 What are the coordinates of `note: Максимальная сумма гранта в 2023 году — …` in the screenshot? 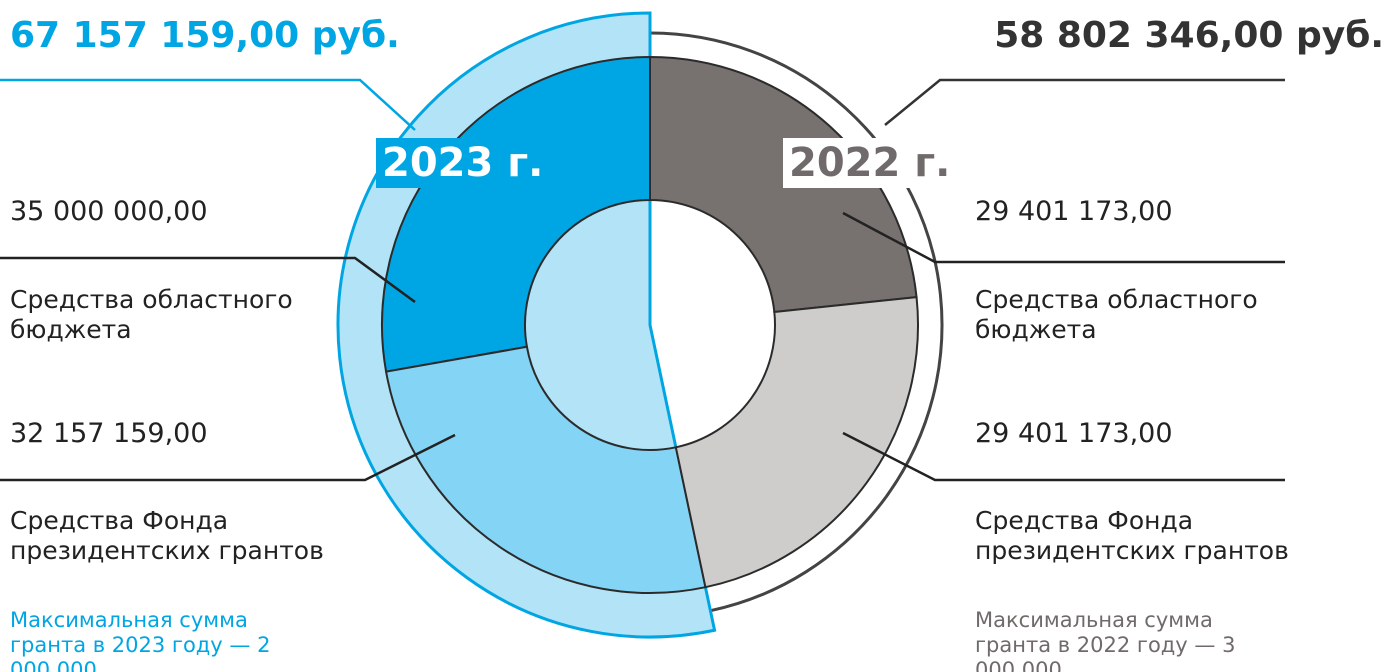 It's located at (140, 640).